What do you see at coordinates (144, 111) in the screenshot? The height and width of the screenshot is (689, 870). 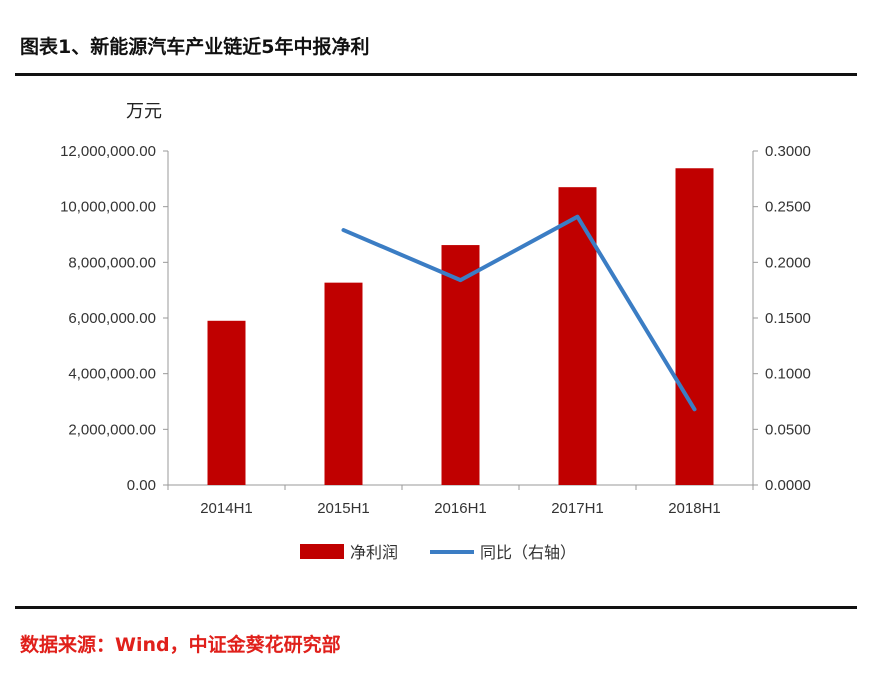 I see `left-axis-unit: 万元` at bounding box center [144, 111].